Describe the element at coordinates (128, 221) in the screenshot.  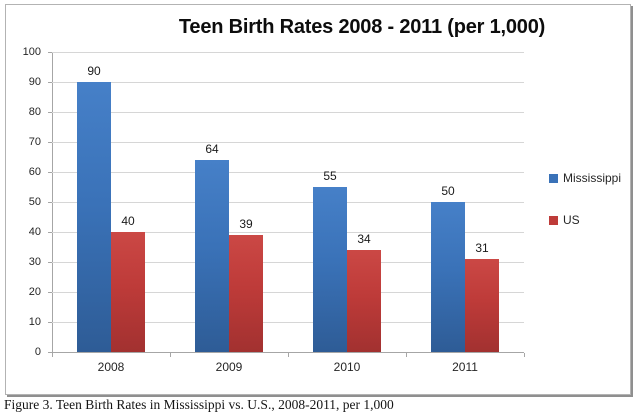
I see `bar-value-us-2008: 40` at that location.